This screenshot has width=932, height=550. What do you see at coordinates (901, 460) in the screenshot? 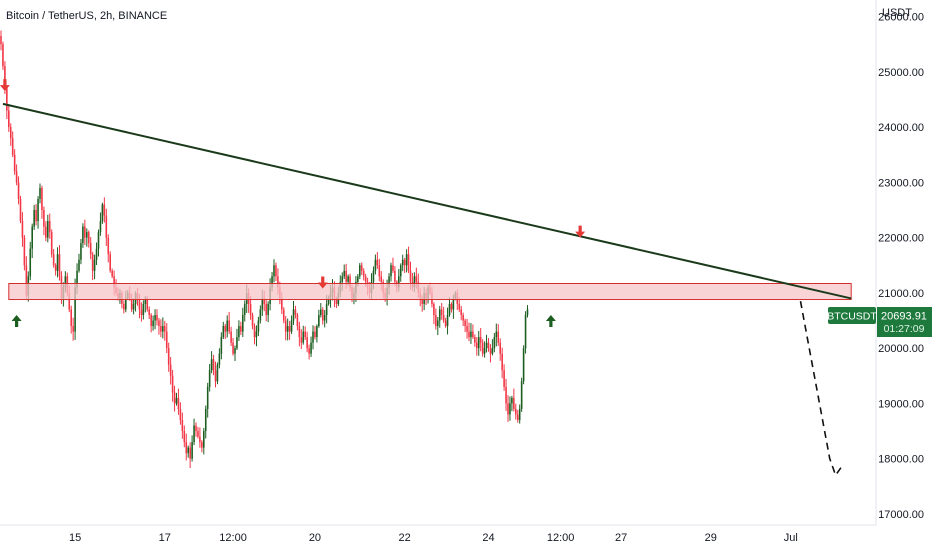
I see `price-tick-label: 18000.00` at bounding box center [901, 460].